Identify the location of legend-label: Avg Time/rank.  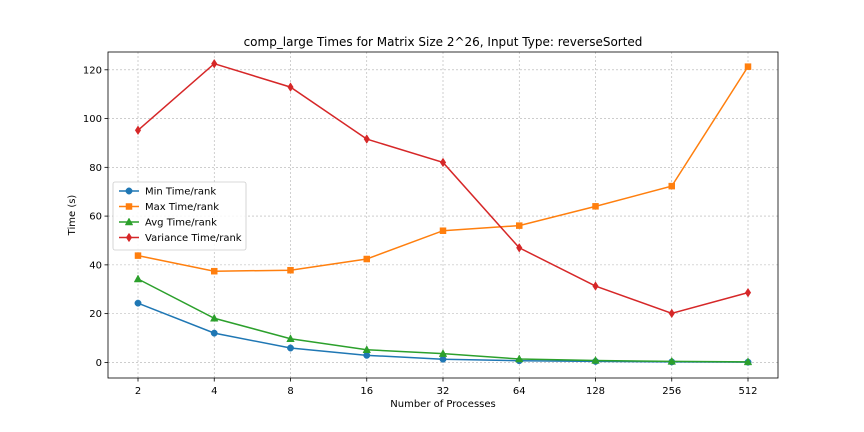
(181, 223).